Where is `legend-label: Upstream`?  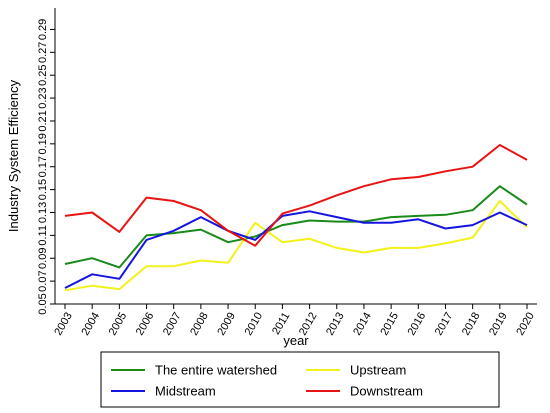
legend-label: Upstream is located at coordinates (378, 370).